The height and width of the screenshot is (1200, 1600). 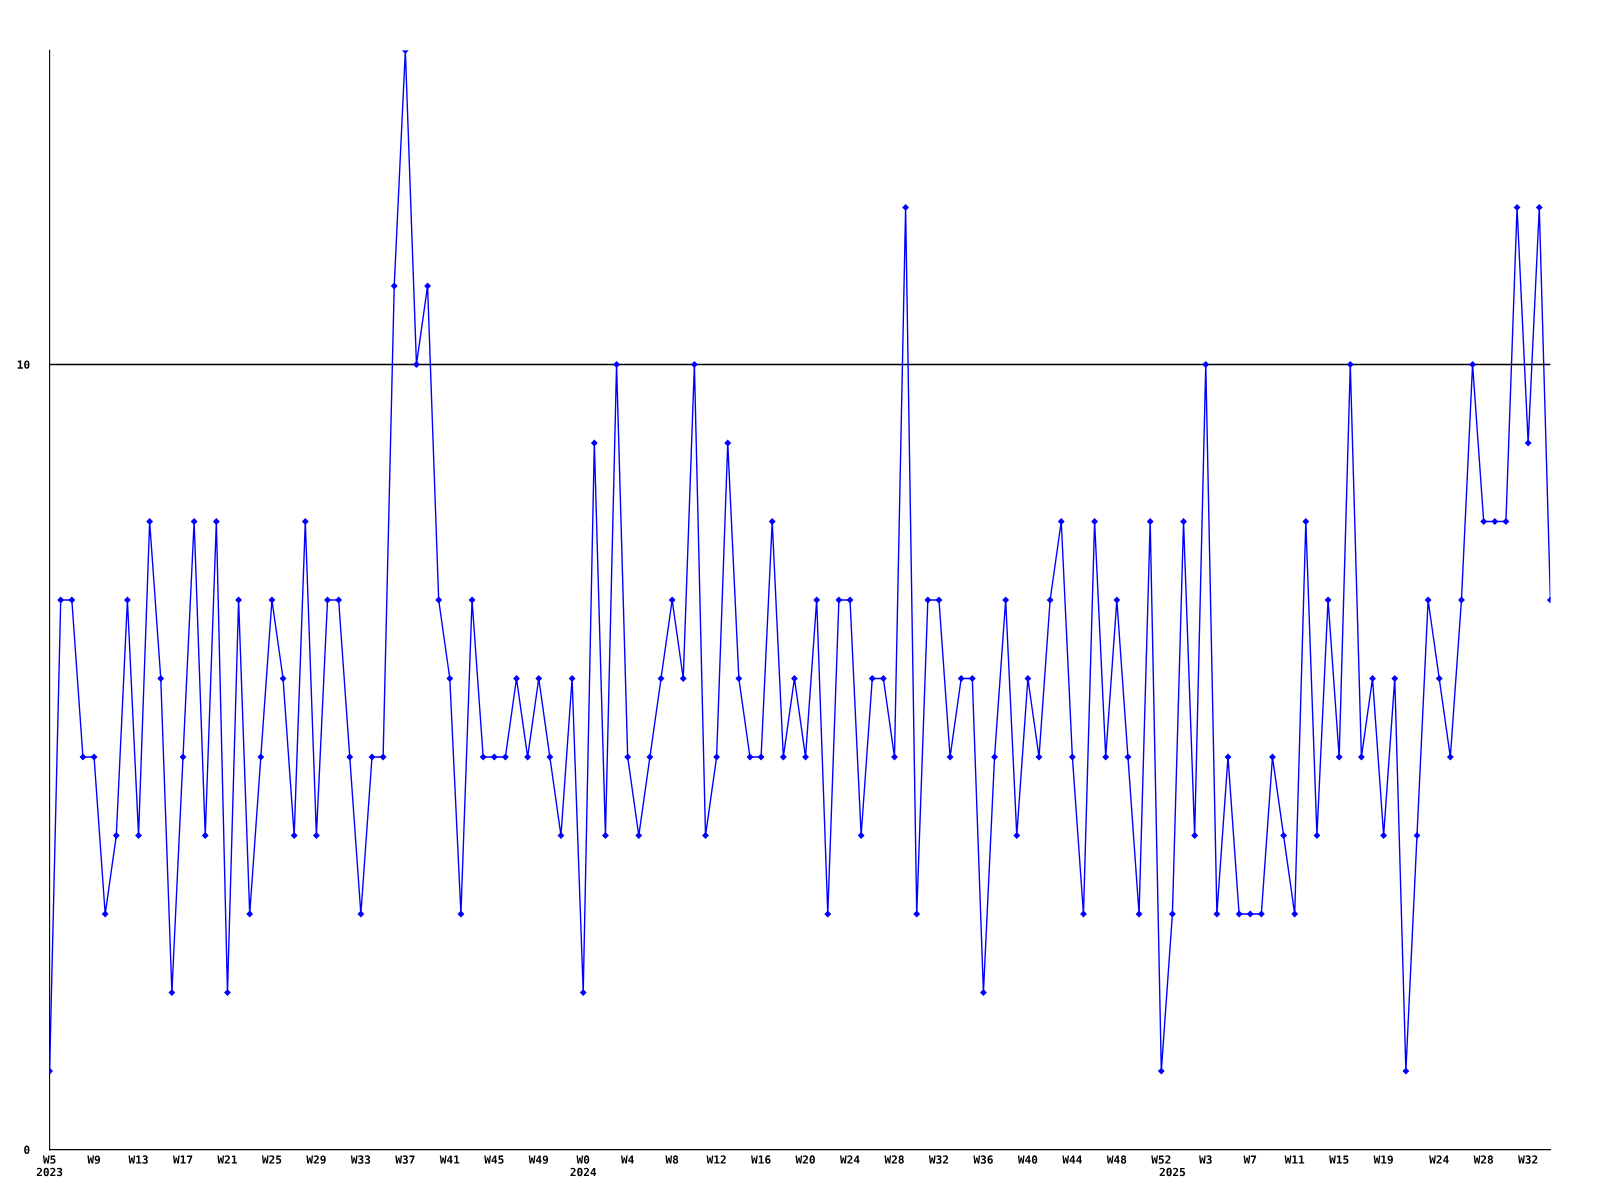 What do you see at coordinates (23, 364) in the screenshot?
I see `y-tick-label: 10` at bounding box center [23, 364].